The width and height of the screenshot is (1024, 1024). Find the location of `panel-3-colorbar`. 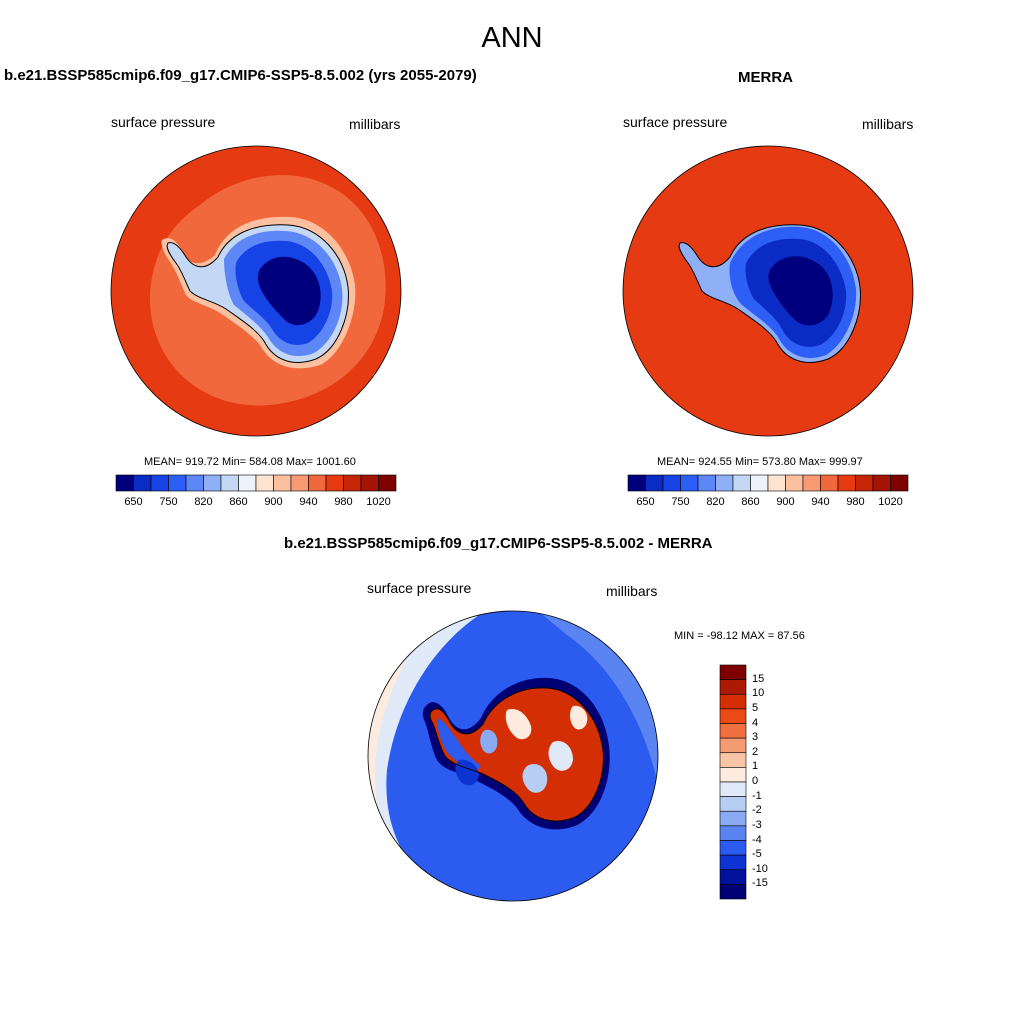

panel-3-colorbar is located at coordinates (733, 782).